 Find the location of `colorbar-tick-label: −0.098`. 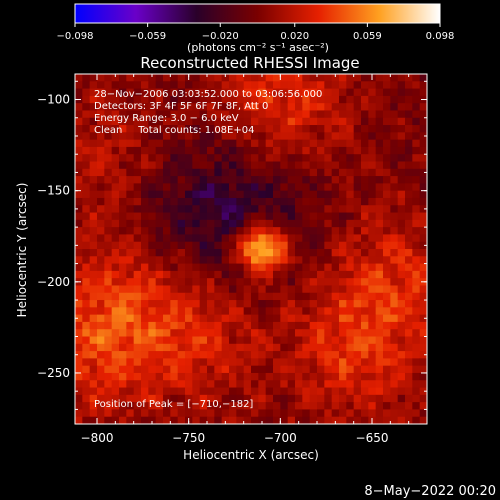

colorbar-tick-label: −0.098 is located at coordinates (74, 36).